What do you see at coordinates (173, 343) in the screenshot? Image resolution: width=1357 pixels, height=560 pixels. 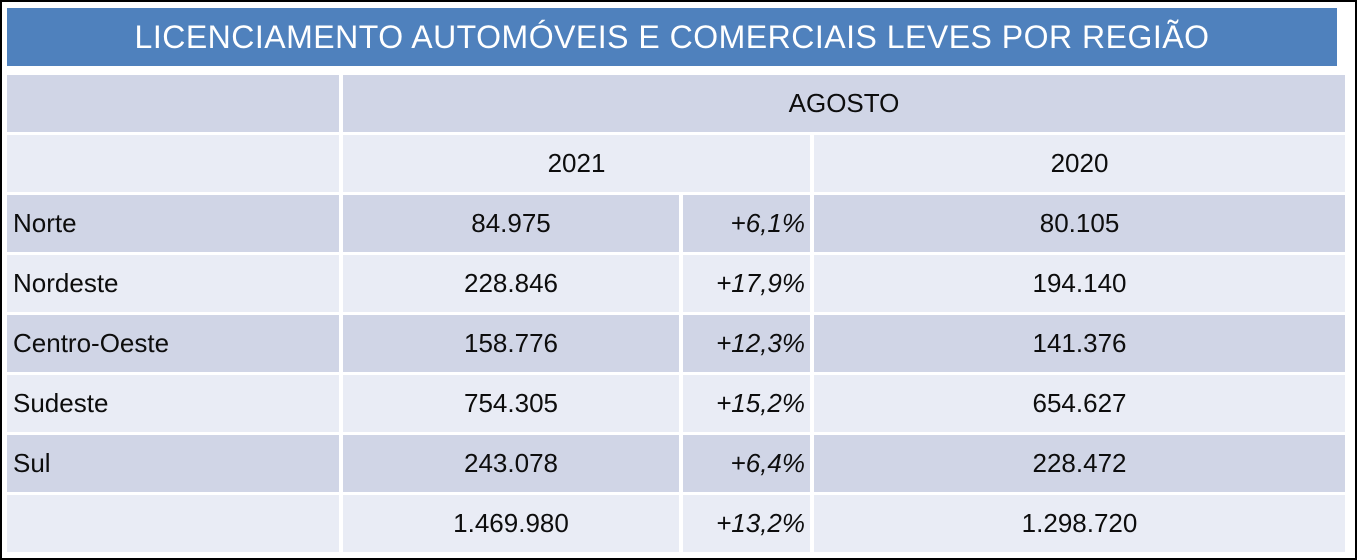 I see `region-label: Centro-Oeste` at bounding box center [173, 343].